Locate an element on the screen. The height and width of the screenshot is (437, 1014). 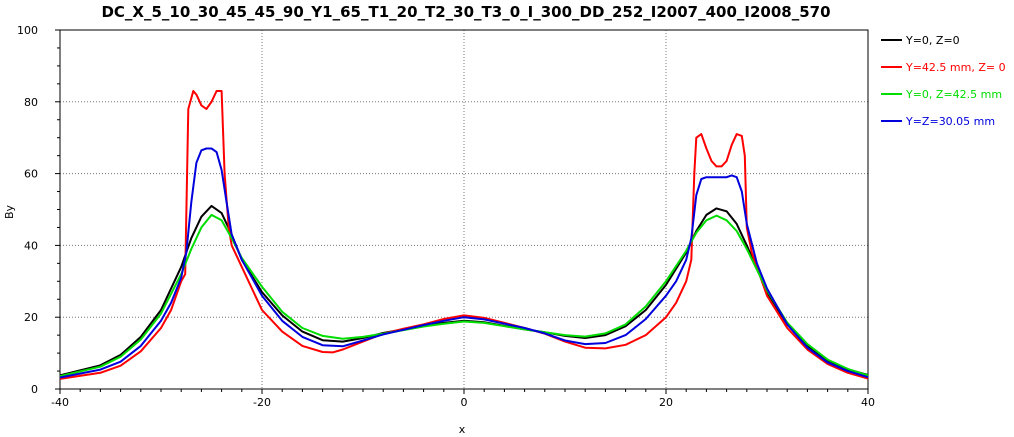
x-tick-label: -40 is located at coordinates (60, 402).